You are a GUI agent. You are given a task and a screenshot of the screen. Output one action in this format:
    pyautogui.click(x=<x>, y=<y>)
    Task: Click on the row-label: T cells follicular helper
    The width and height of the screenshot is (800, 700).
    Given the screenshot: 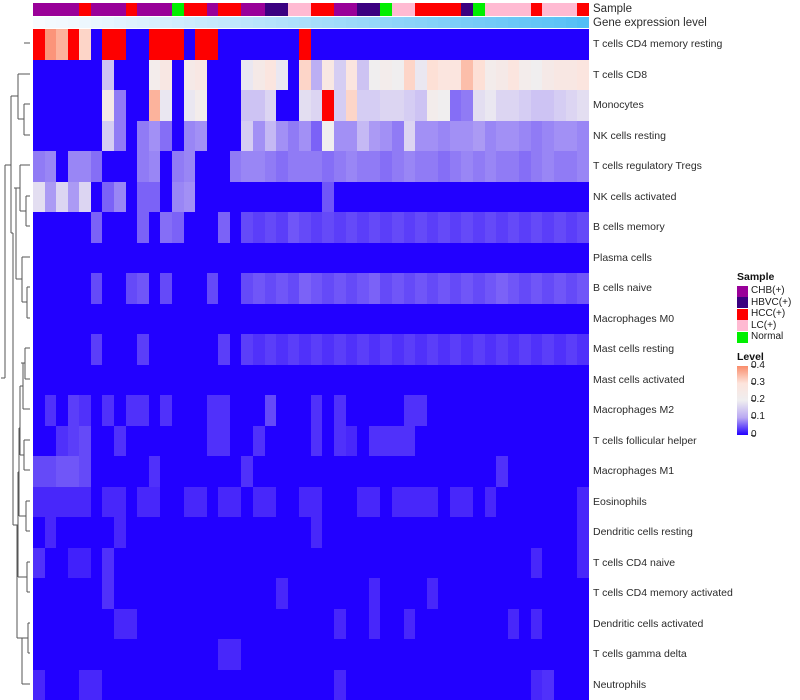 What is the action you would take?
    pyautogui.click(x=645, y=440)
    